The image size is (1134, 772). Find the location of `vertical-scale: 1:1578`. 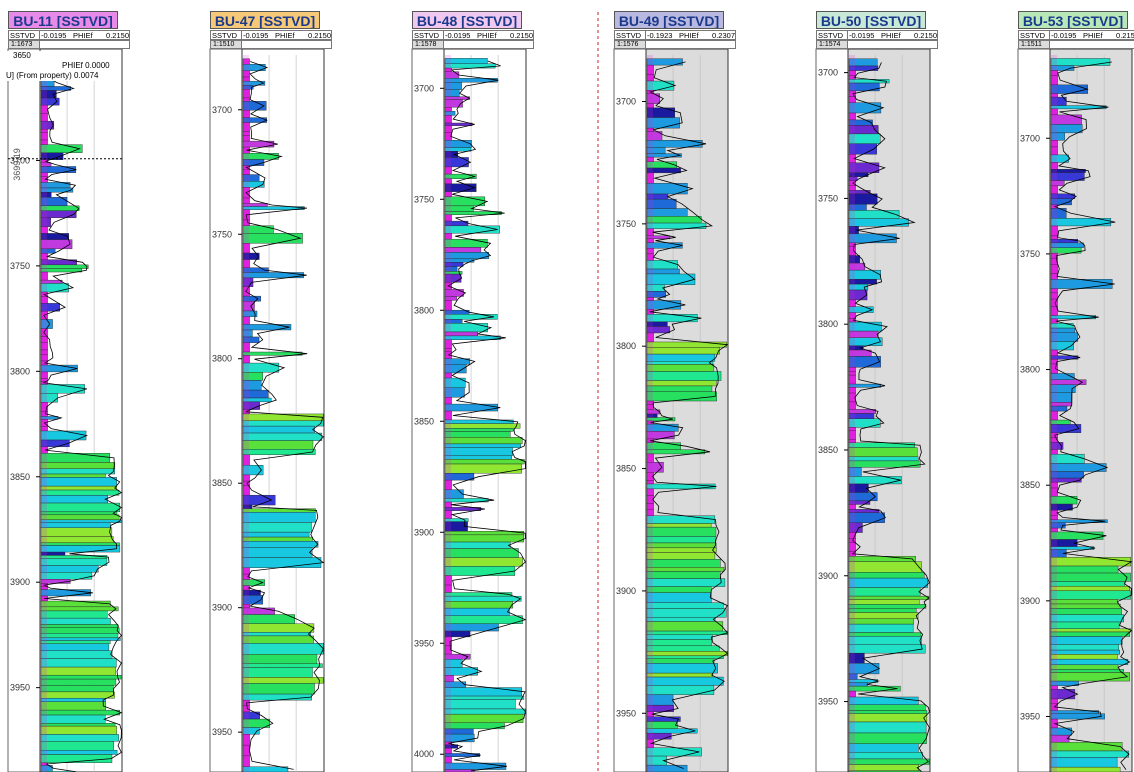

vertical-scale: 1:1578 is located at coordinates (428, 44).